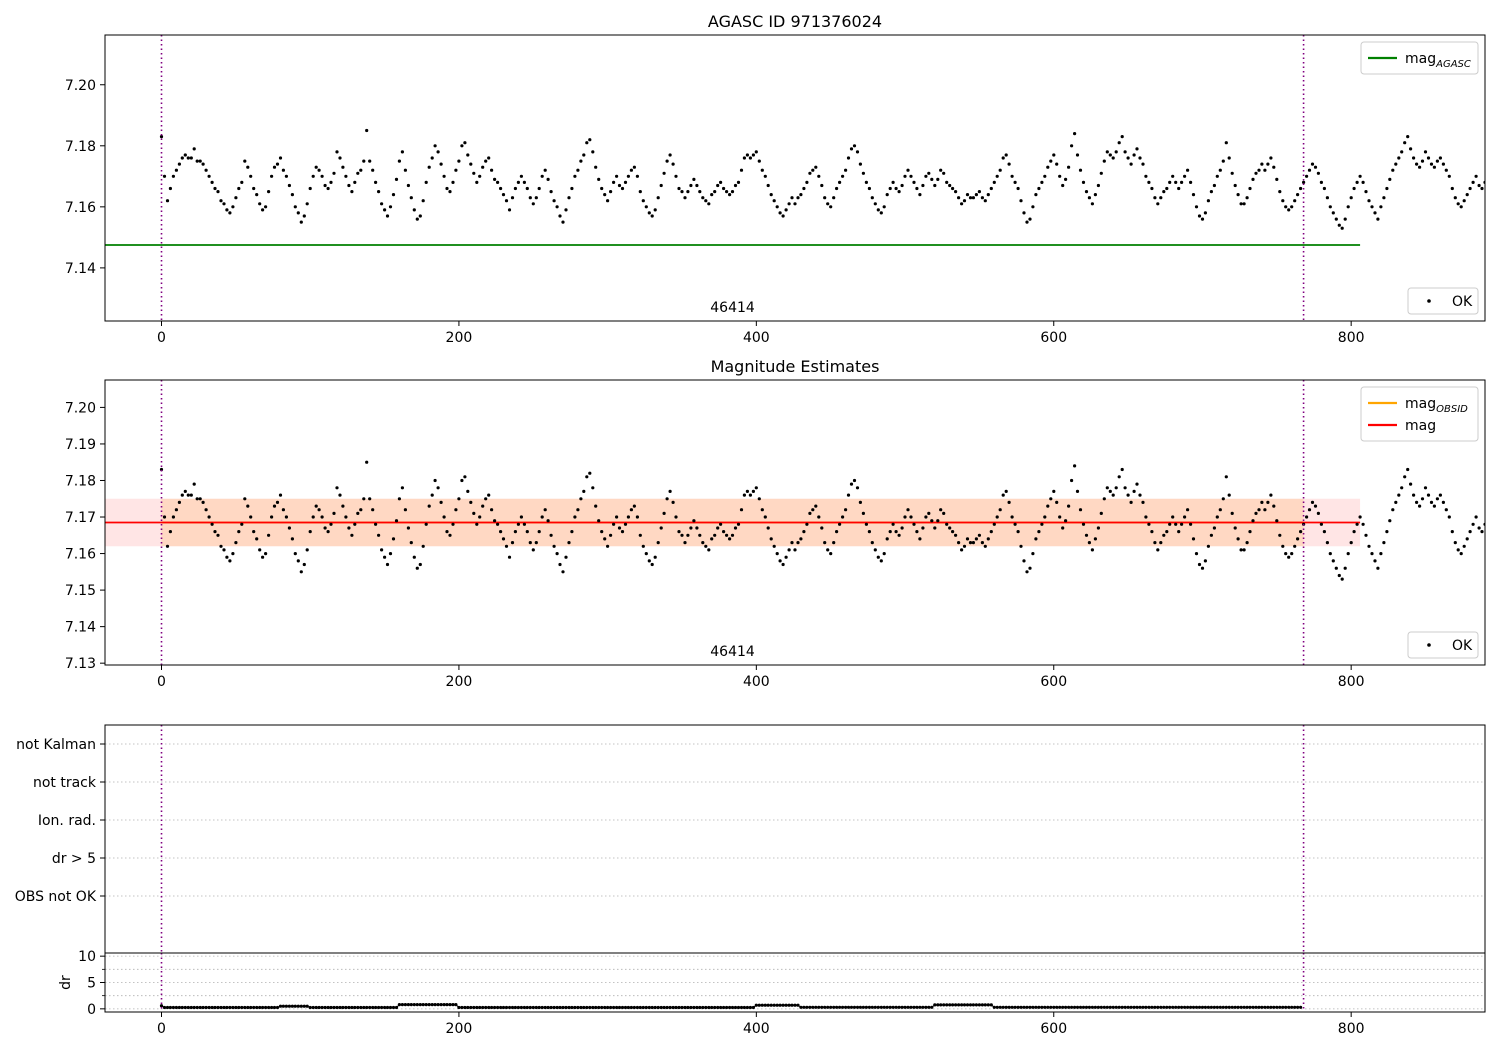  Describe the element at coordinates (161, 682) in the screenshot. I see `x-tick-label: 0` at that location.